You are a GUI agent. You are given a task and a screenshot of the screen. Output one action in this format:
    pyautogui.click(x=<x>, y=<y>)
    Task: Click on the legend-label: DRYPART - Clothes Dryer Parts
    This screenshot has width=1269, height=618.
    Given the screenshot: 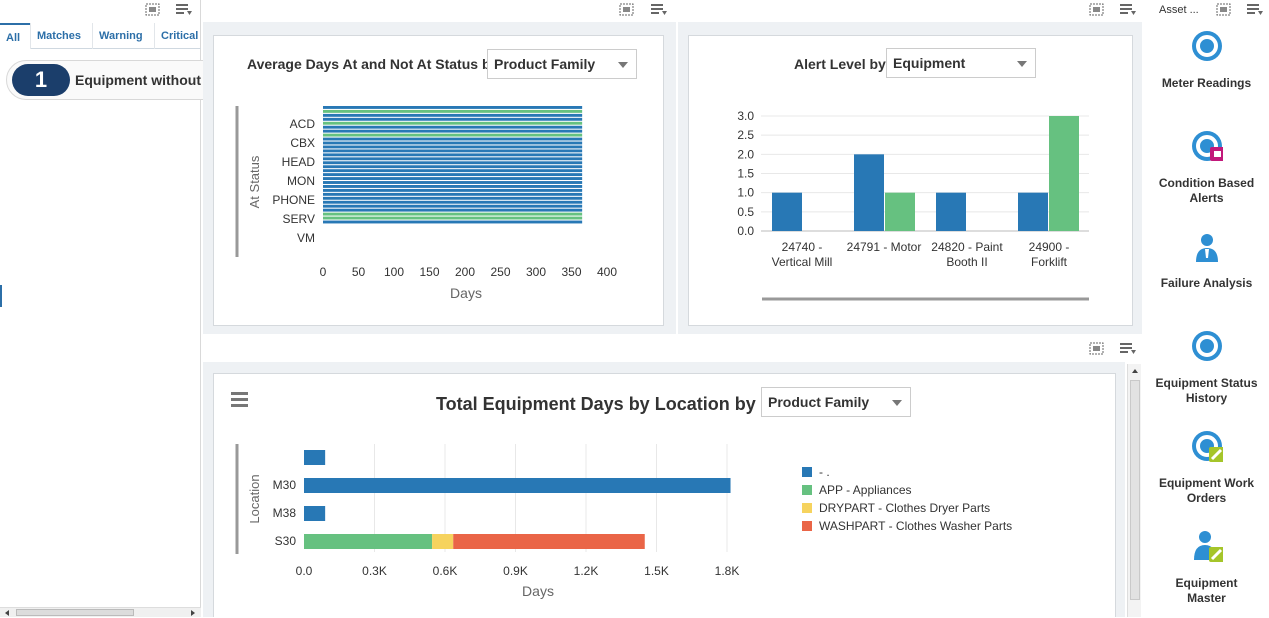 What is the action you would take?
    pyautogui.click(x=904, y=508)
    